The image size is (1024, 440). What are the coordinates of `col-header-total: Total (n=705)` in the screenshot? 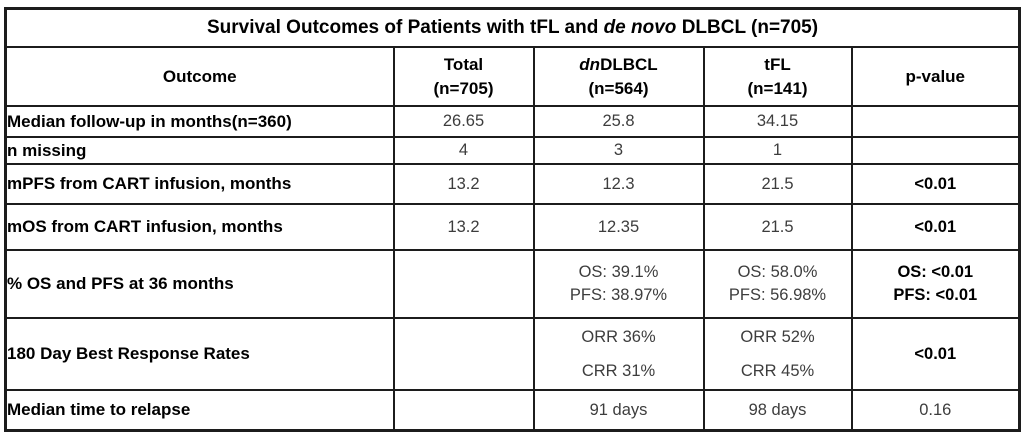 It's located at (463, 76).